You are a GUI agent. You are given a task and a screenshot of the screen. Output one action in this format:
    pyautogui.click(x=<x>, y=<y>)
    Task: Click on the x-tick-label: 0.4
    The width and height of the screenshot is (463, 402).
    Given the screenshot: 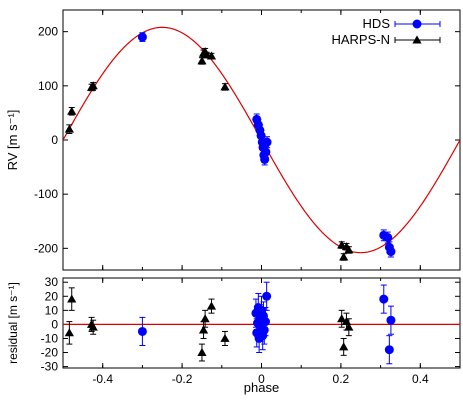 What is the action you would take?
    pyautogui.click(x=420, y=379)
    